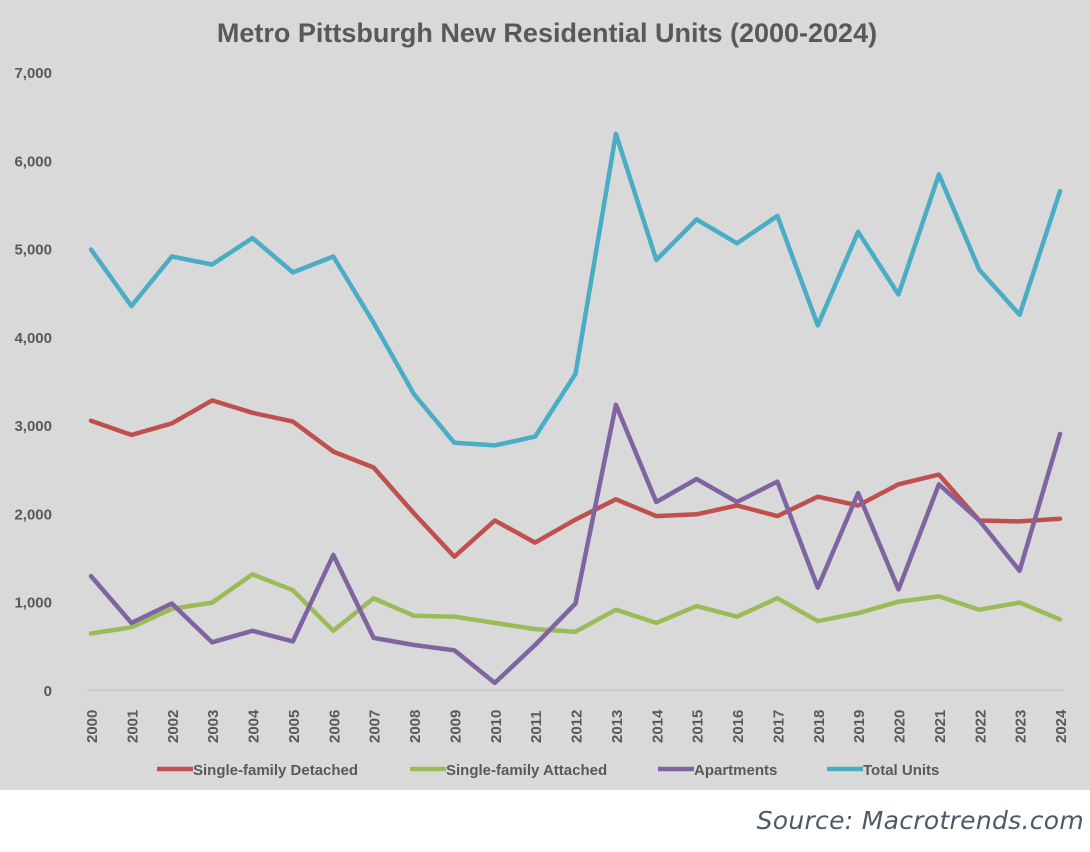 Image resolution: width=1090 pixels, height=852 pixels. Describe the element at coordinates (294, 726) in the screenshot. I see `x-tick-label: 2005` at that location.